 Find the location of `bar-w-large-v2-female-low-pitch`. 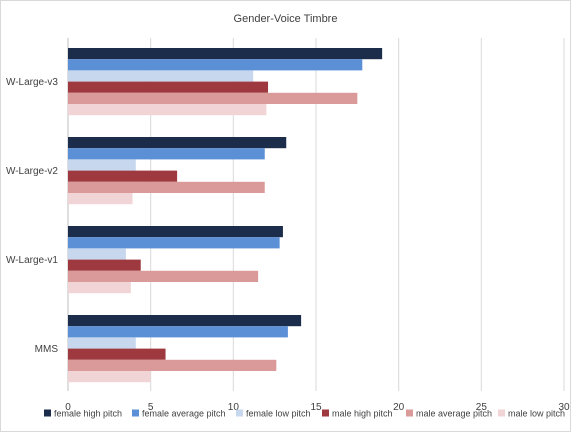

bar-w-large-v2-female-low-pitch is located at coordinates (102, 165).